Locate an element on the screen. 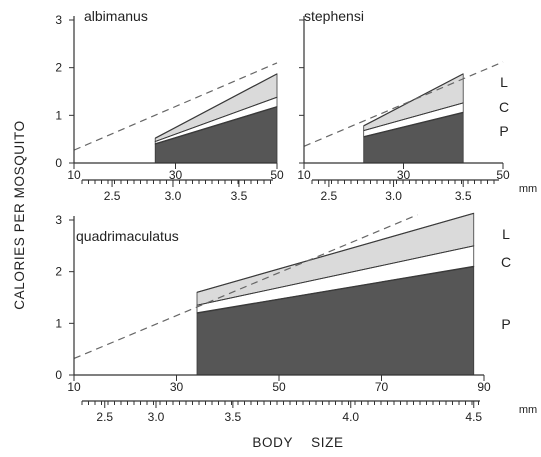  mm-tick-label: 4.5 is located at coordinates (473, 417).